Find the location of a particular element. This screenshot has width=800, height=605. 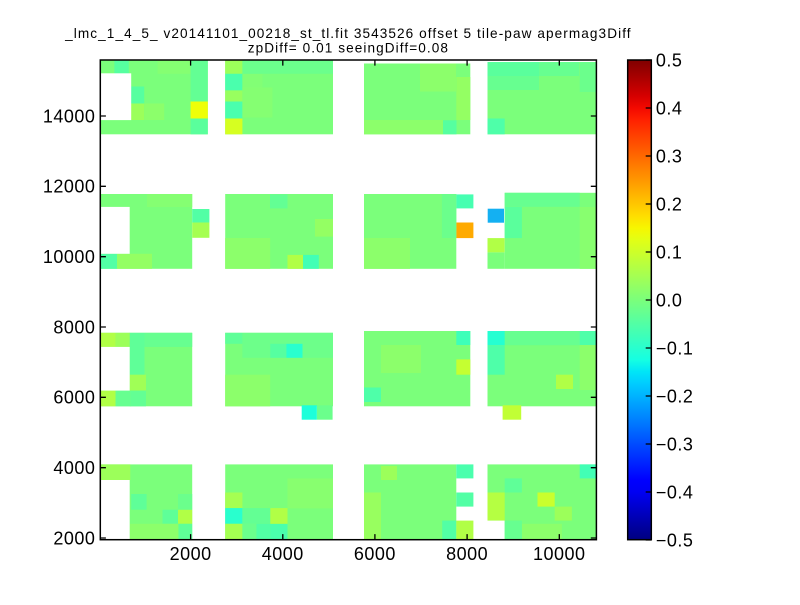

svg-text: 0.1 is located at coordinates (669, 252).